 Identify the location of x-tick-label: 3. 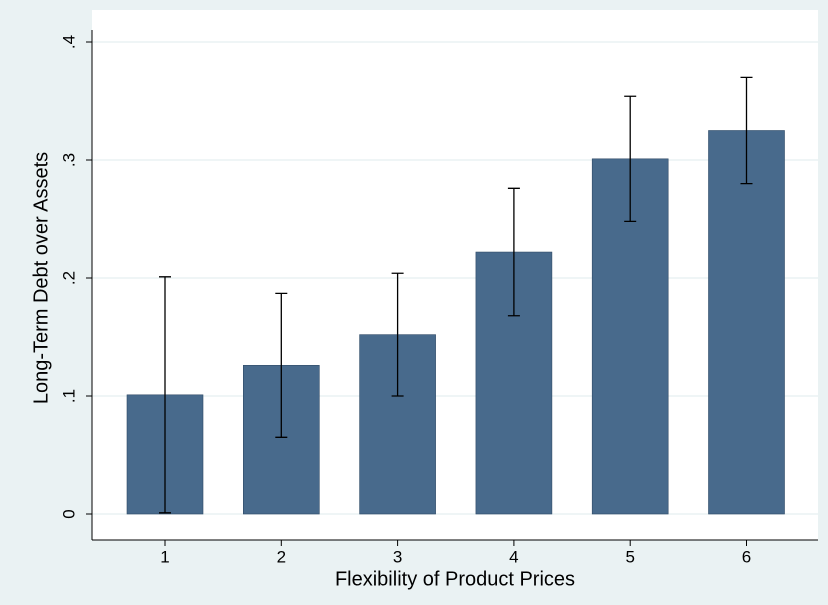
(397, 556).